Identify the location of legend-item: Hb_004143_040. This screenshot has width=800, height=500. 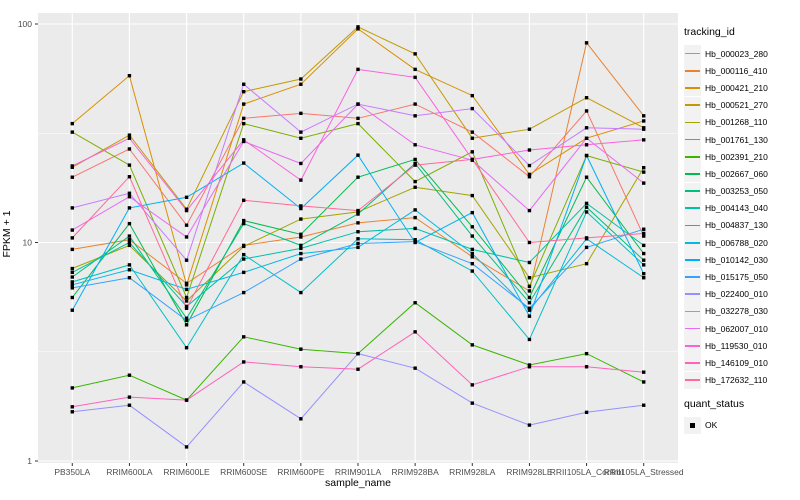
(742, 208).